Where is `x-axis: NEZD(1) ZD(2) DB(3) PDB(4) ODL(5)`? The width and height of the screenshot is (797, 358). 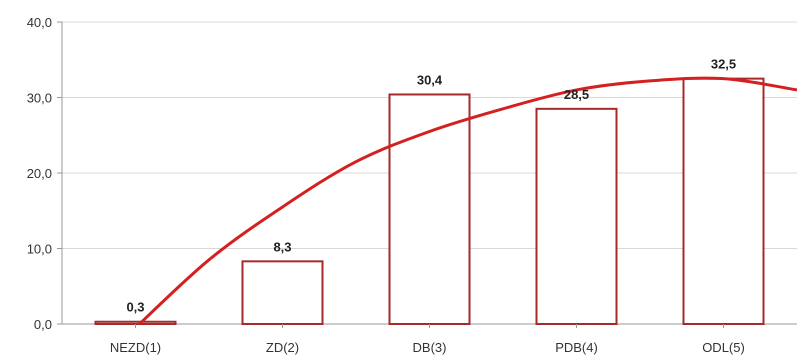 x-axis: NEZD(1) ZD(2) DB(3) PDB(4) ODL(5) is located at coordinates (427, 339).